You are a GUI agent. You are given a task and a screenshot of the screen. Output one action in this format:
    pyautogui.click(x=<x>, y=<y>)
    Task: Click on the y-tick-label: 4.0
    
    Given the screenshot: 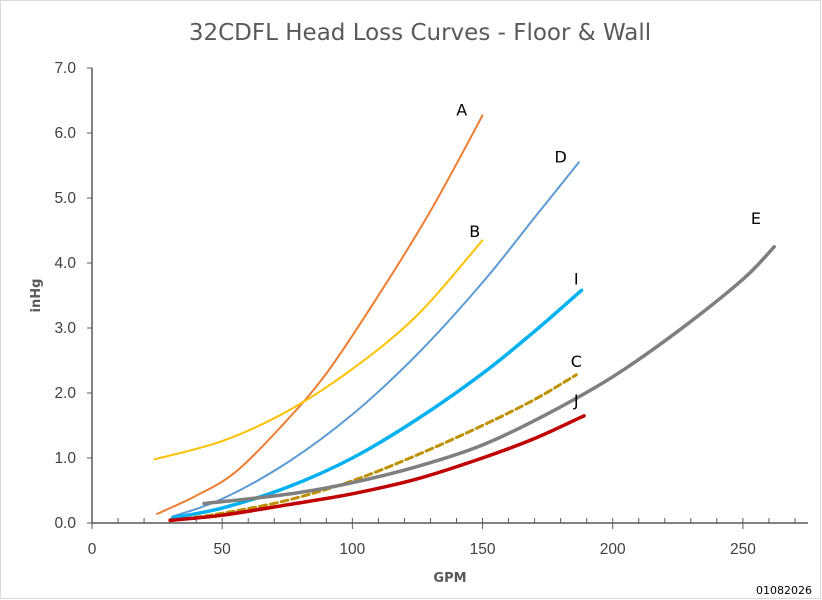 What is the action you would take?
    pyautogui.click(x=65, y=263)
    